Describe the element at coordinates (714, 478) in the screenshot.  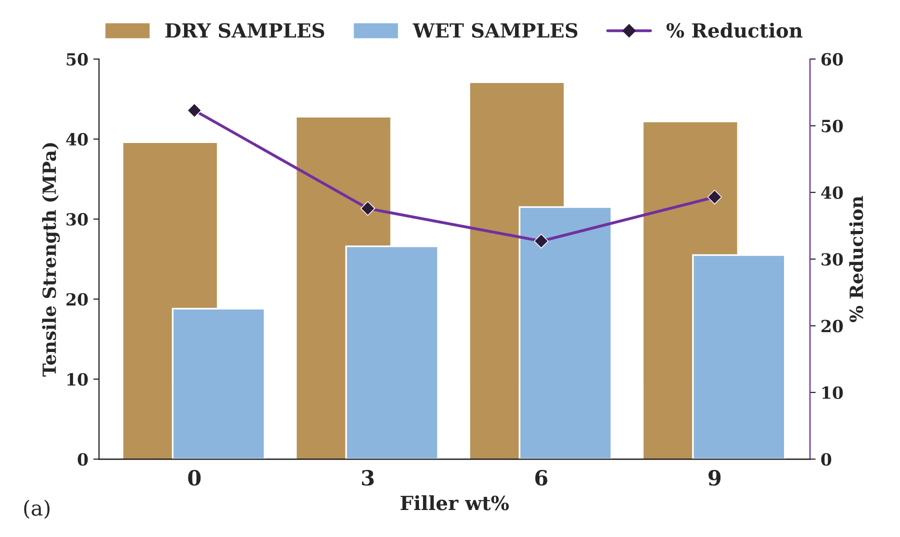
I see `x-tick-label: 9` at that location.